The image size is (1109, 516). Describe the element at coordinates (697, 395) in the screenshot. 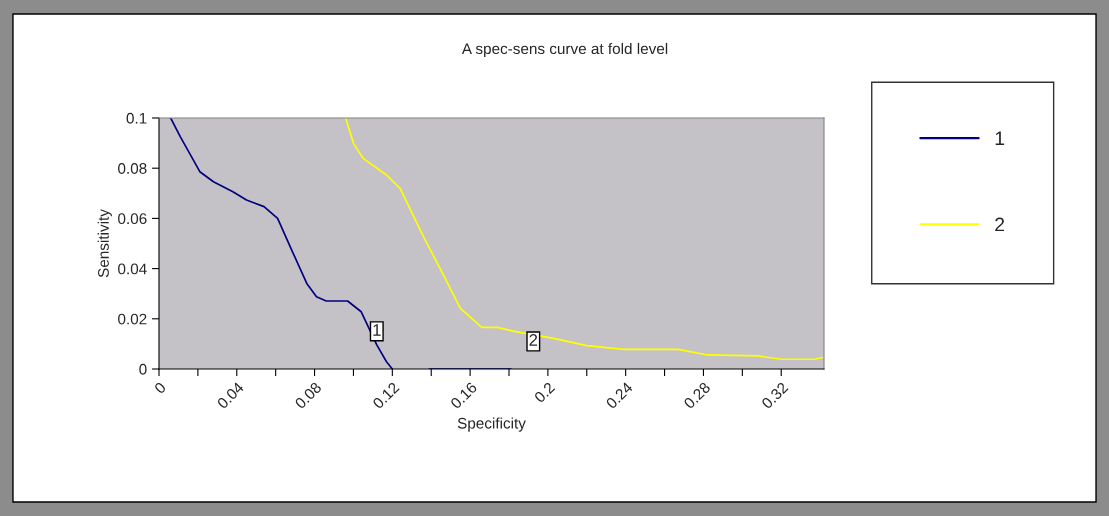

I see `x-tick-label: 0.28` at that location.